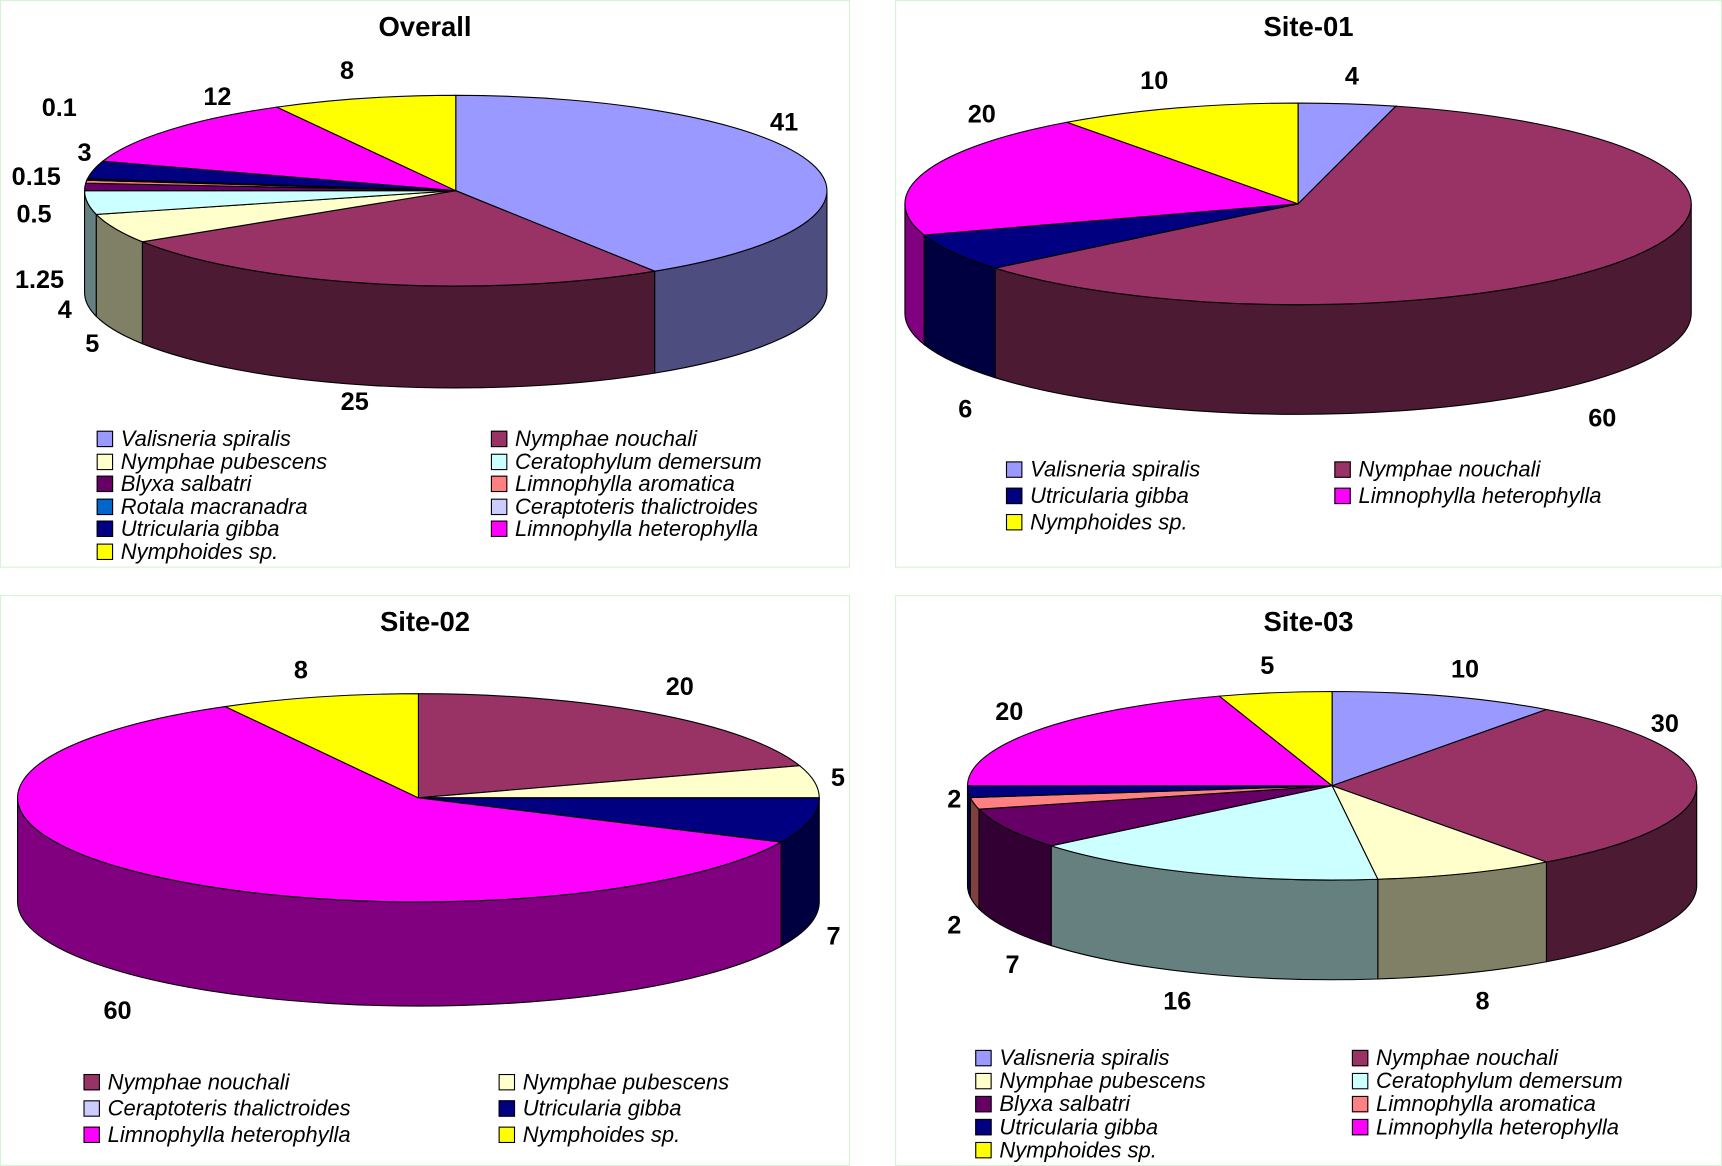  Describe the element at coordinates (1308, 622) in the screenshot. I see `chart-title: Site-03` at that location.